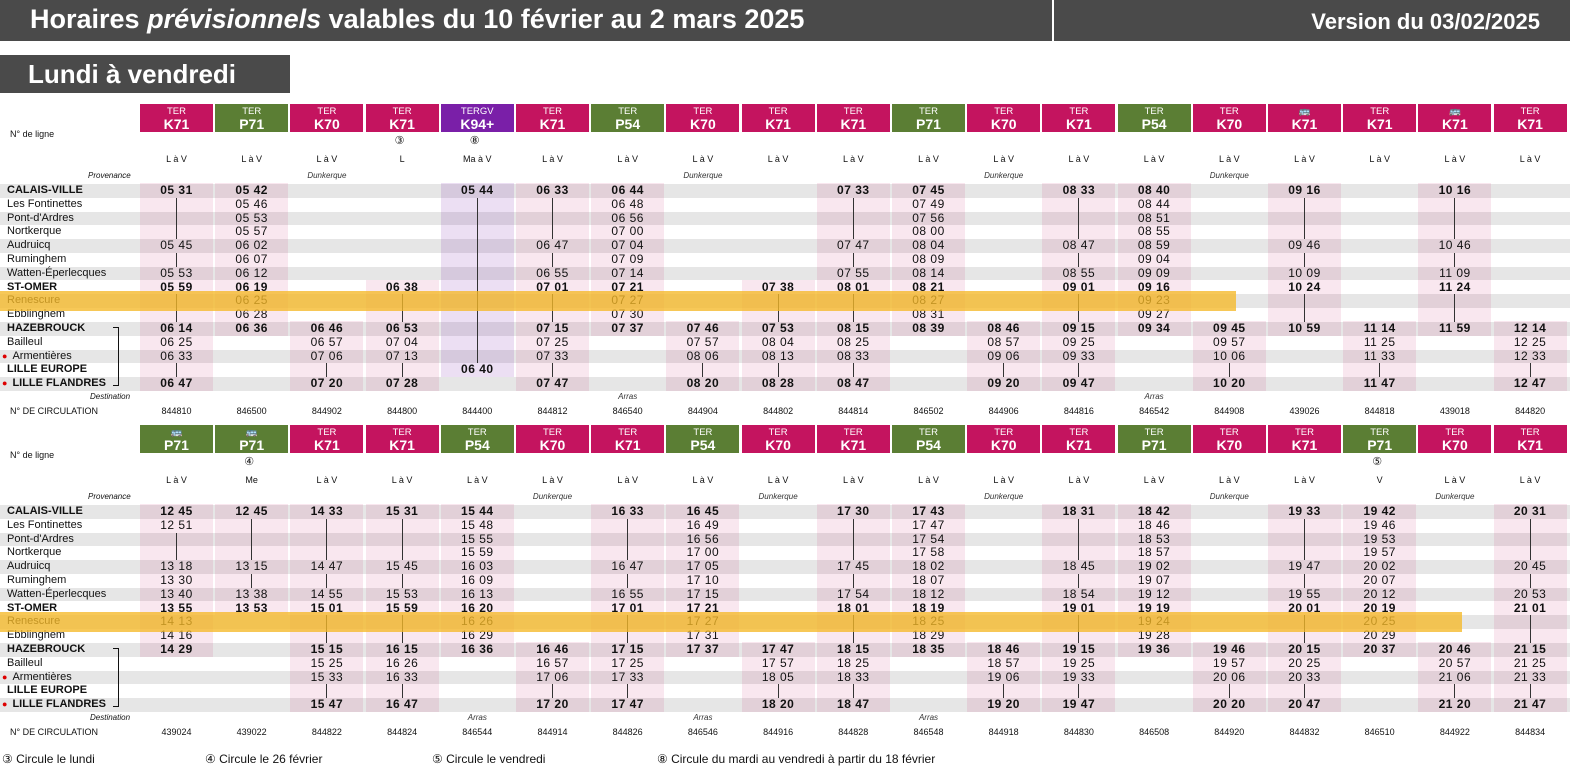  What do you see at coordinates (251, 328) in the screenshot?
I see `departure-time: 06 36` at bounding box center [251, 328].